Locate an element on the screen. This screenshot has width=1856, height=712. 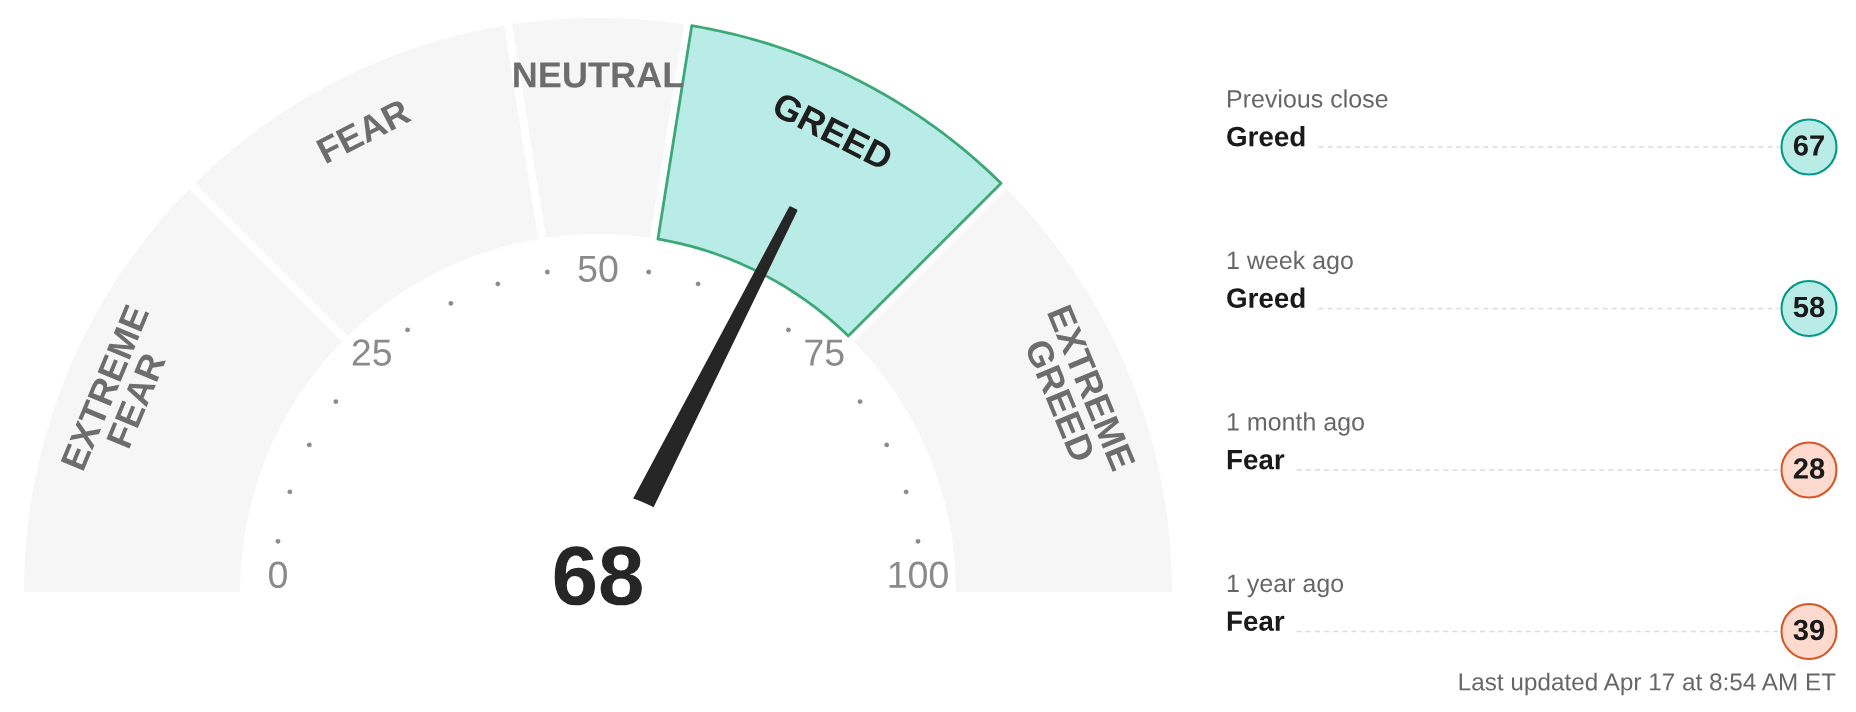
text: 50 is located at coordinates (598, 269).